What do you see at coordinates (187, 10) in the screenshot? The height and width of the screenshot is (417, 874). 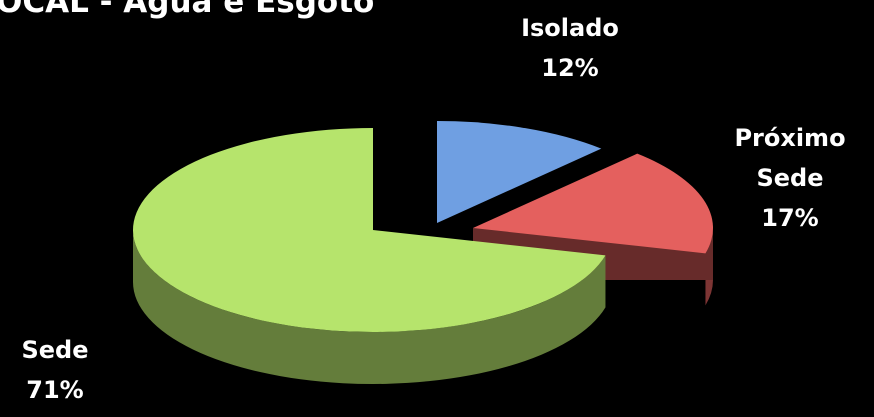 I see `chart-title: OCAL - Água e Esgoto` at bounding box center [187, 10].